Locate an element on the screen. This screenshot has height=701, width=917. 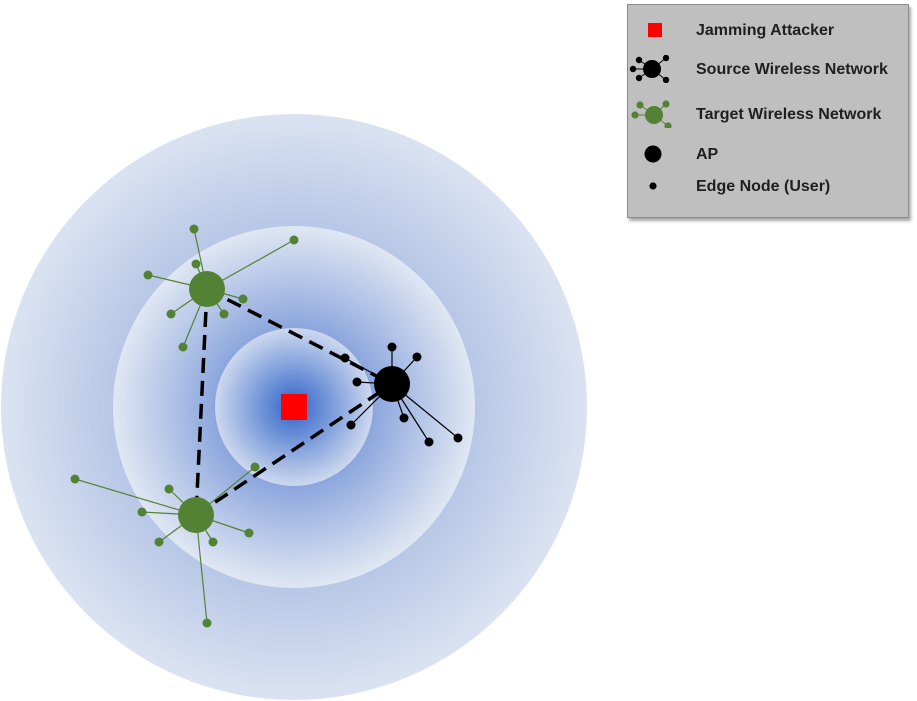
edge-node-icon is located at coordinates (653, 186).